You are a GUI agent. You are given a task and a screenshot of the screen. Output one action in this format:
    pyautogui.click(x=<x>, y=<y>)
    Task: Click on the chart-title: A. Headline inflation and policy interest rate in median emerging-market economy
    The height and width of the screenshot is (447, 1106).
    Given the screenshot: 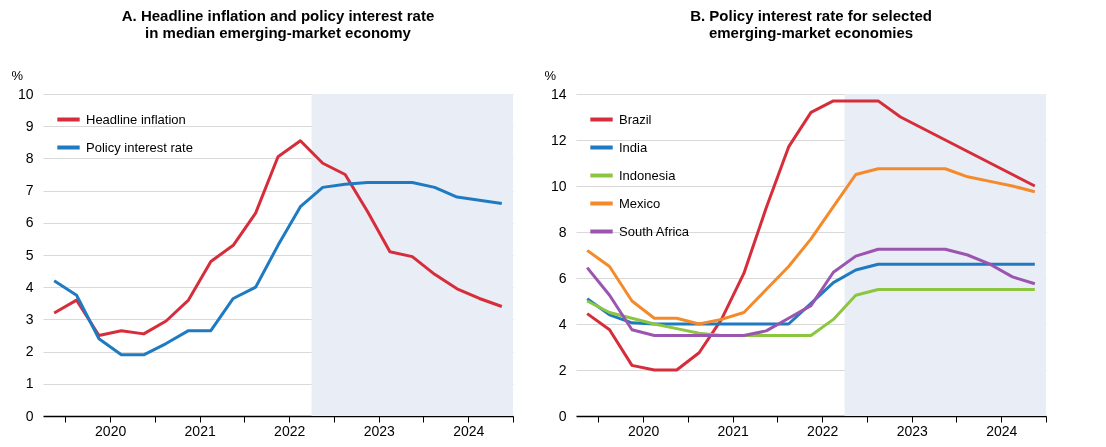 What is the action you would take?
    pyautogui.click(x=278, y=24)
    